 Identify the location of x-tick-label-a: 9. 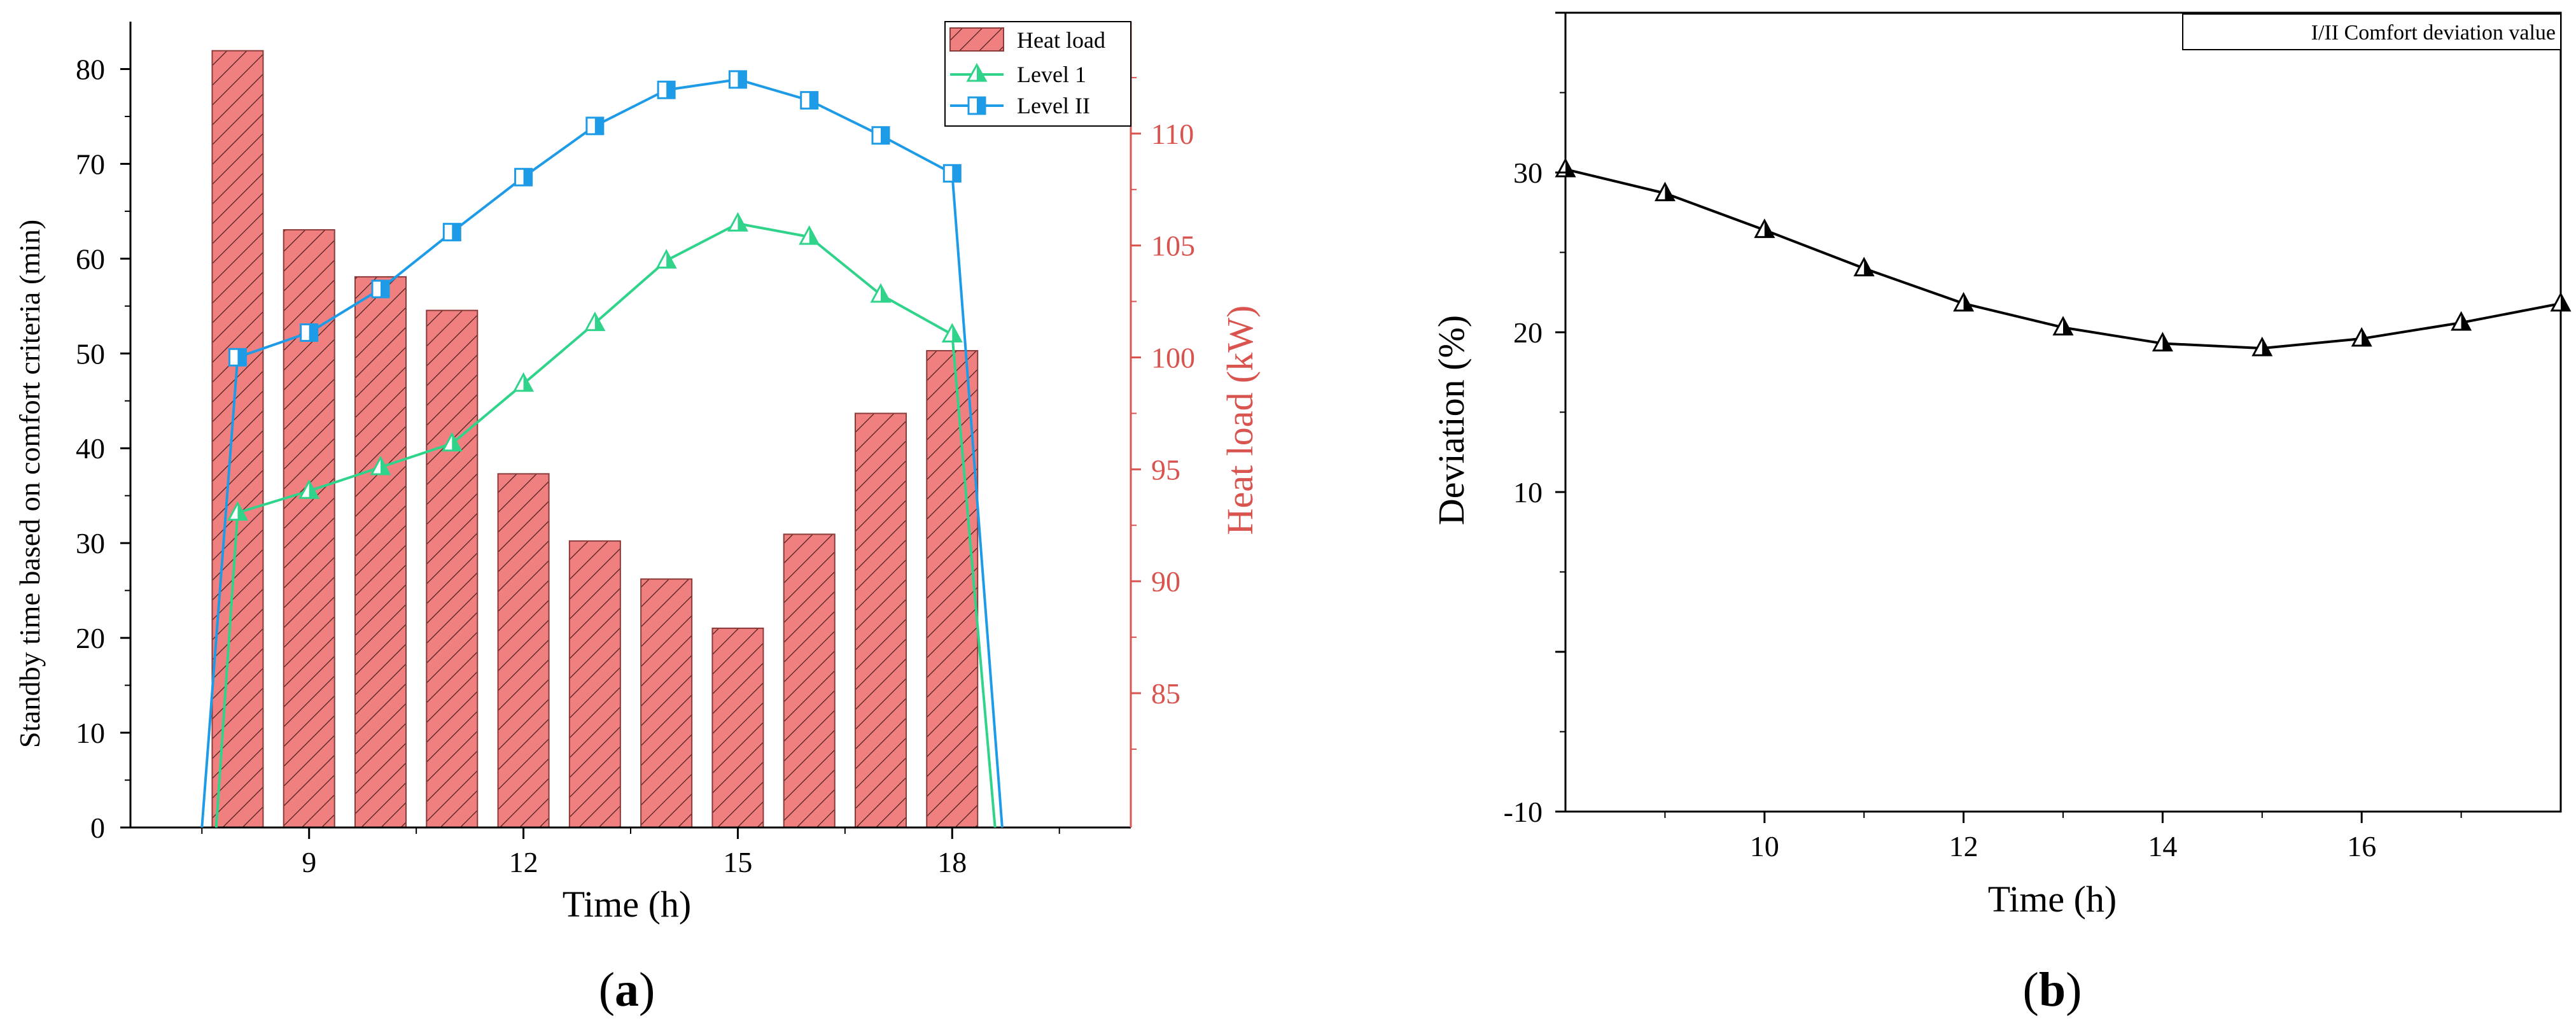
(309, 862).